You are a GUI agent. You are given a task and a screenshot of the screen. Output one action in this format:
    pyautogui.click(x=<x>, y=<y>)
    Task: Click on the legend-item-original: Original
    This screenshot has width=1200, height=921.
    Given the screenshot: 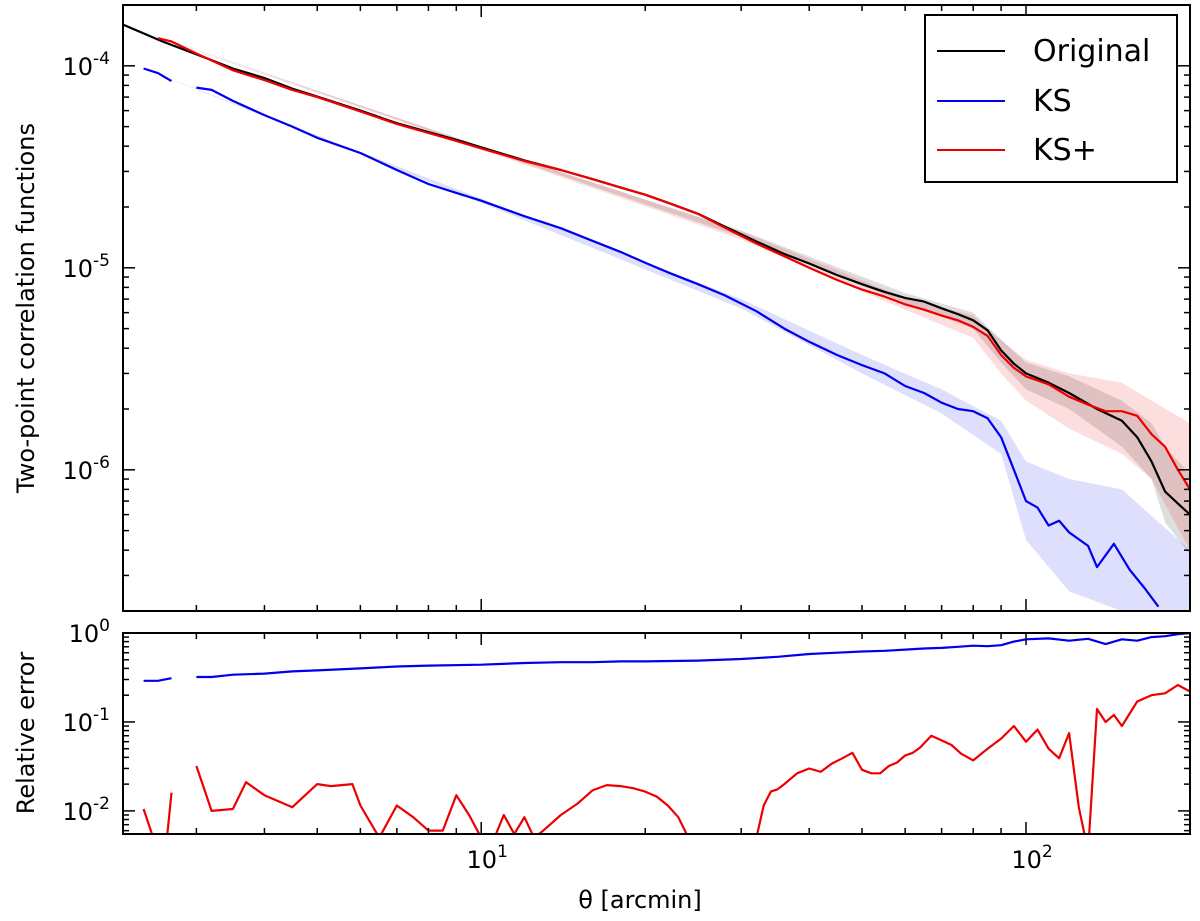 What is the action you would take?
    pyautogui.click(x=1043, y=51)
    